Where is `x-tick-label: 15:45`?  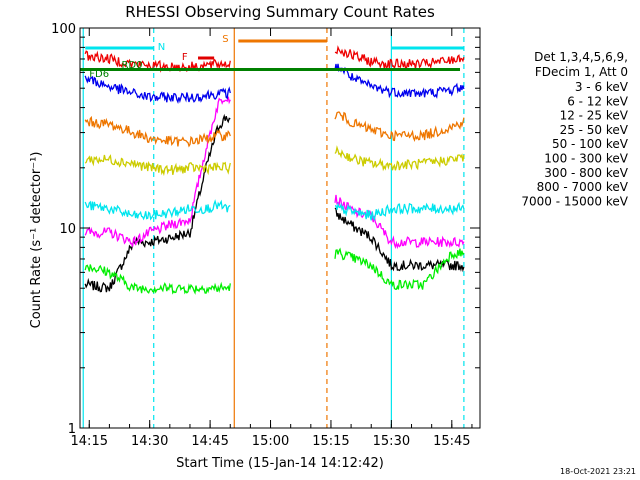 x-tick-label: 15:45 is located at coordinates (451, 441).